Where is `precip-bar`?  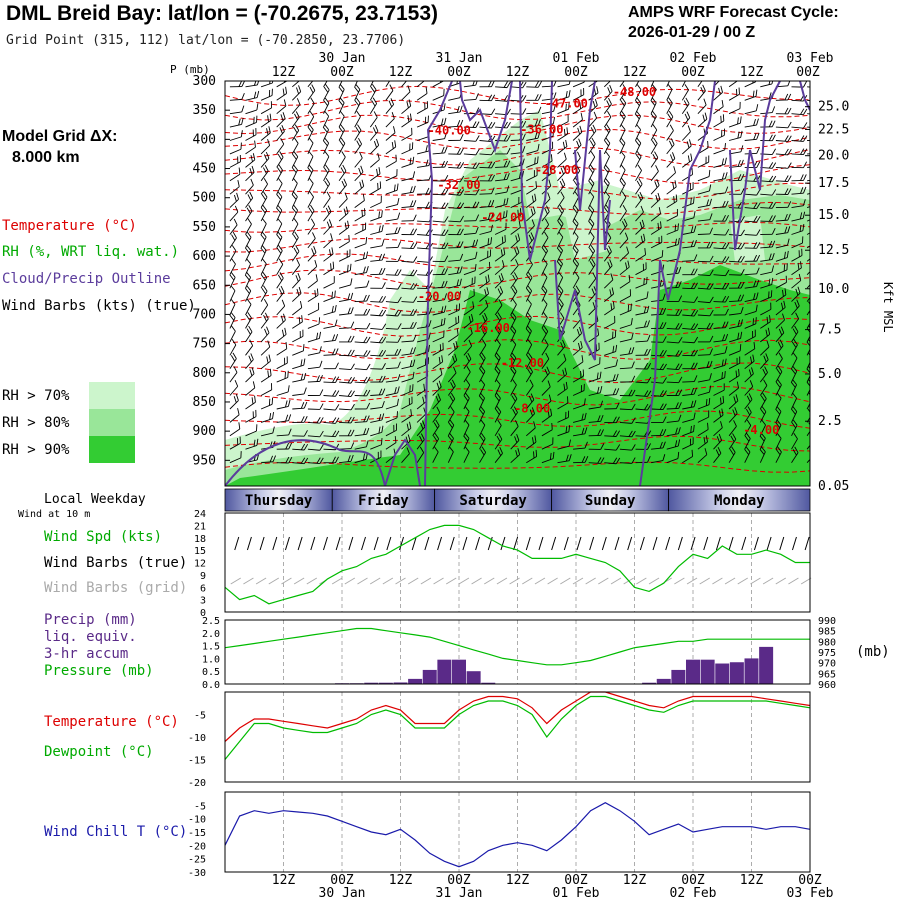
precip-bar is located at coordinates (444, 671).